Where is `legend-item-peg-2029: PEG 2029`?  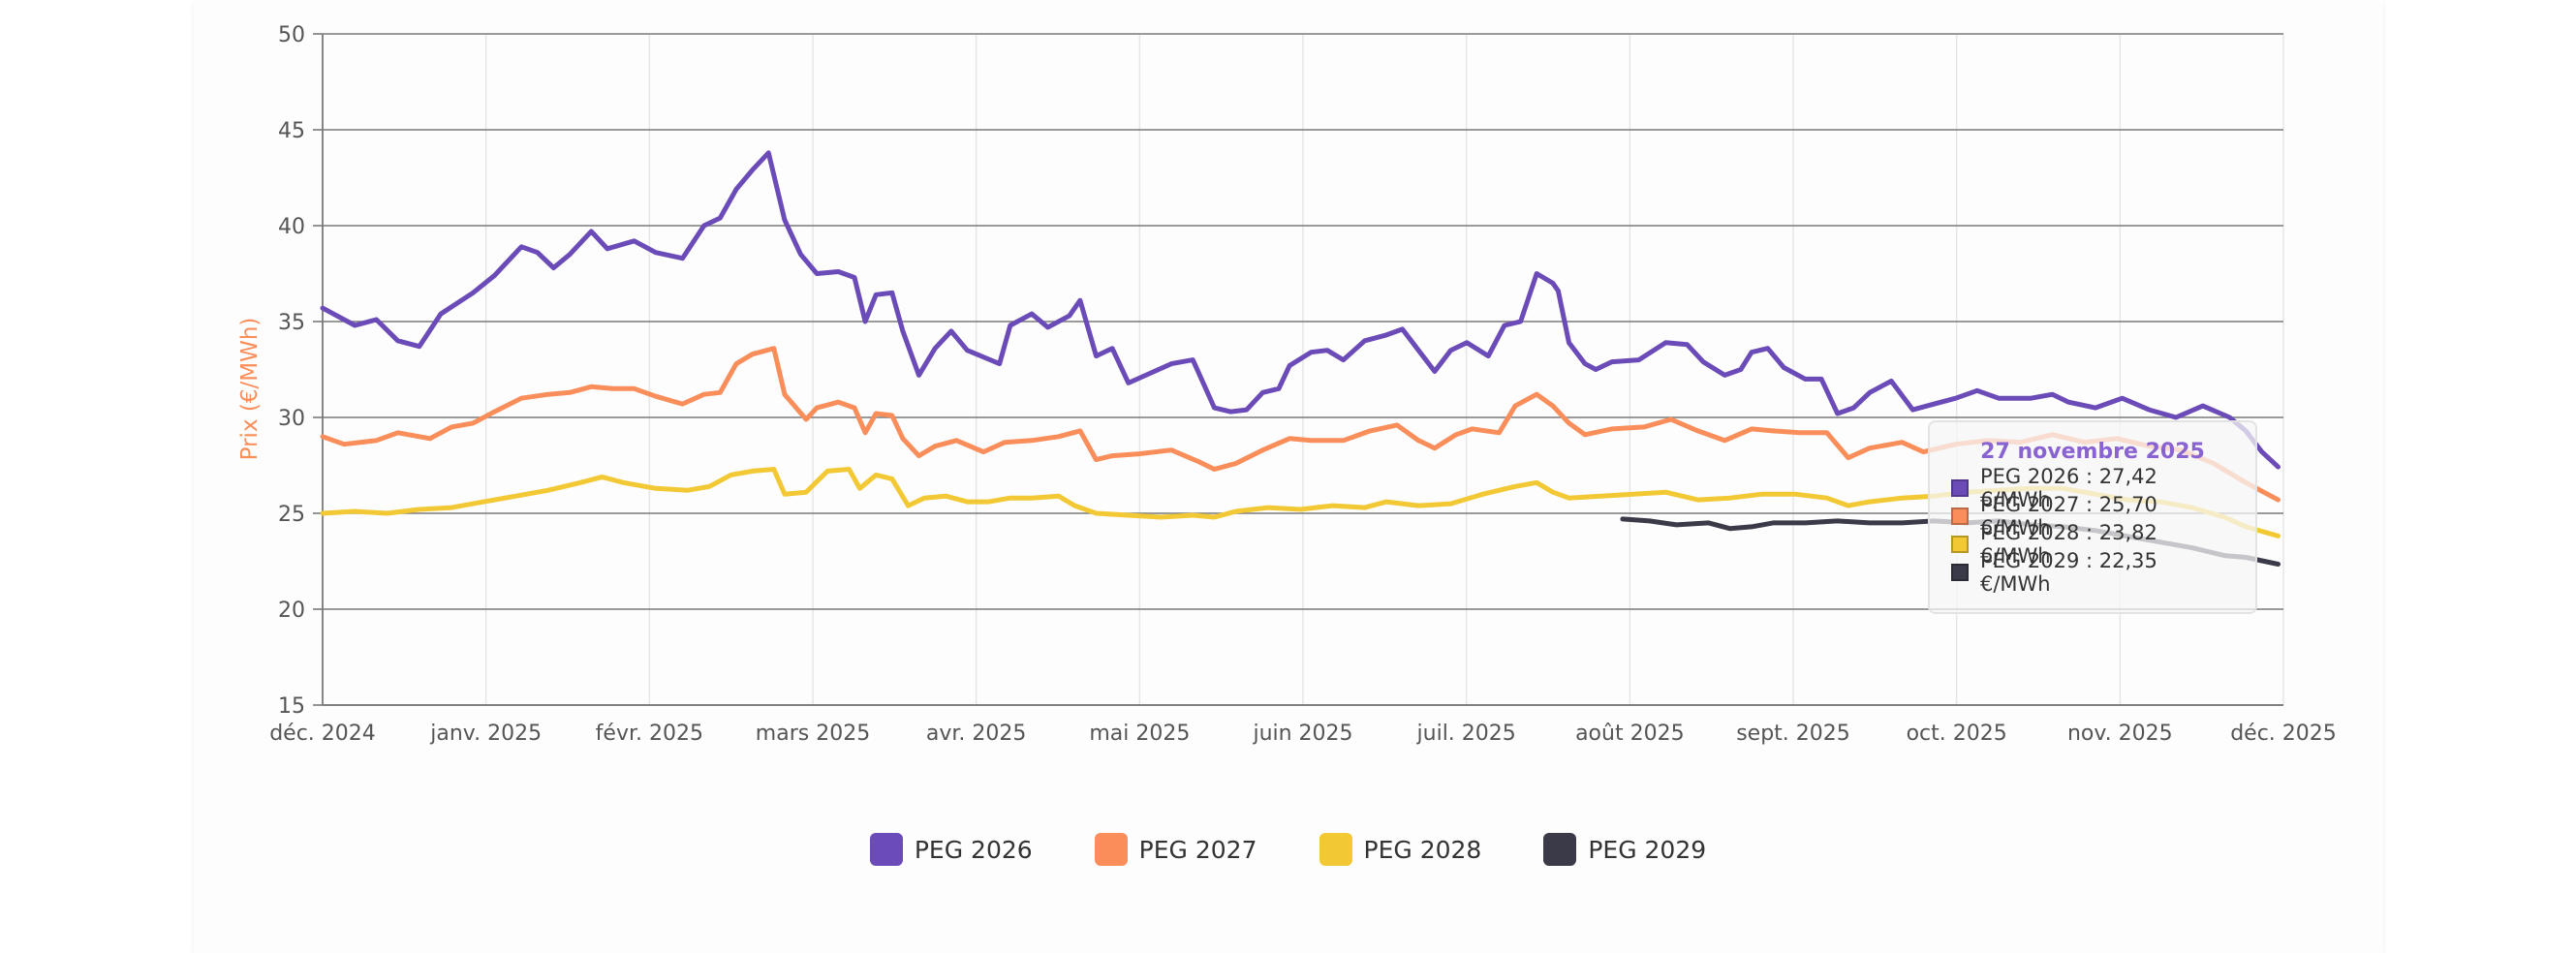
legend-item-peg-2029: PEG 2029 is located at coordinates (1624, 849).